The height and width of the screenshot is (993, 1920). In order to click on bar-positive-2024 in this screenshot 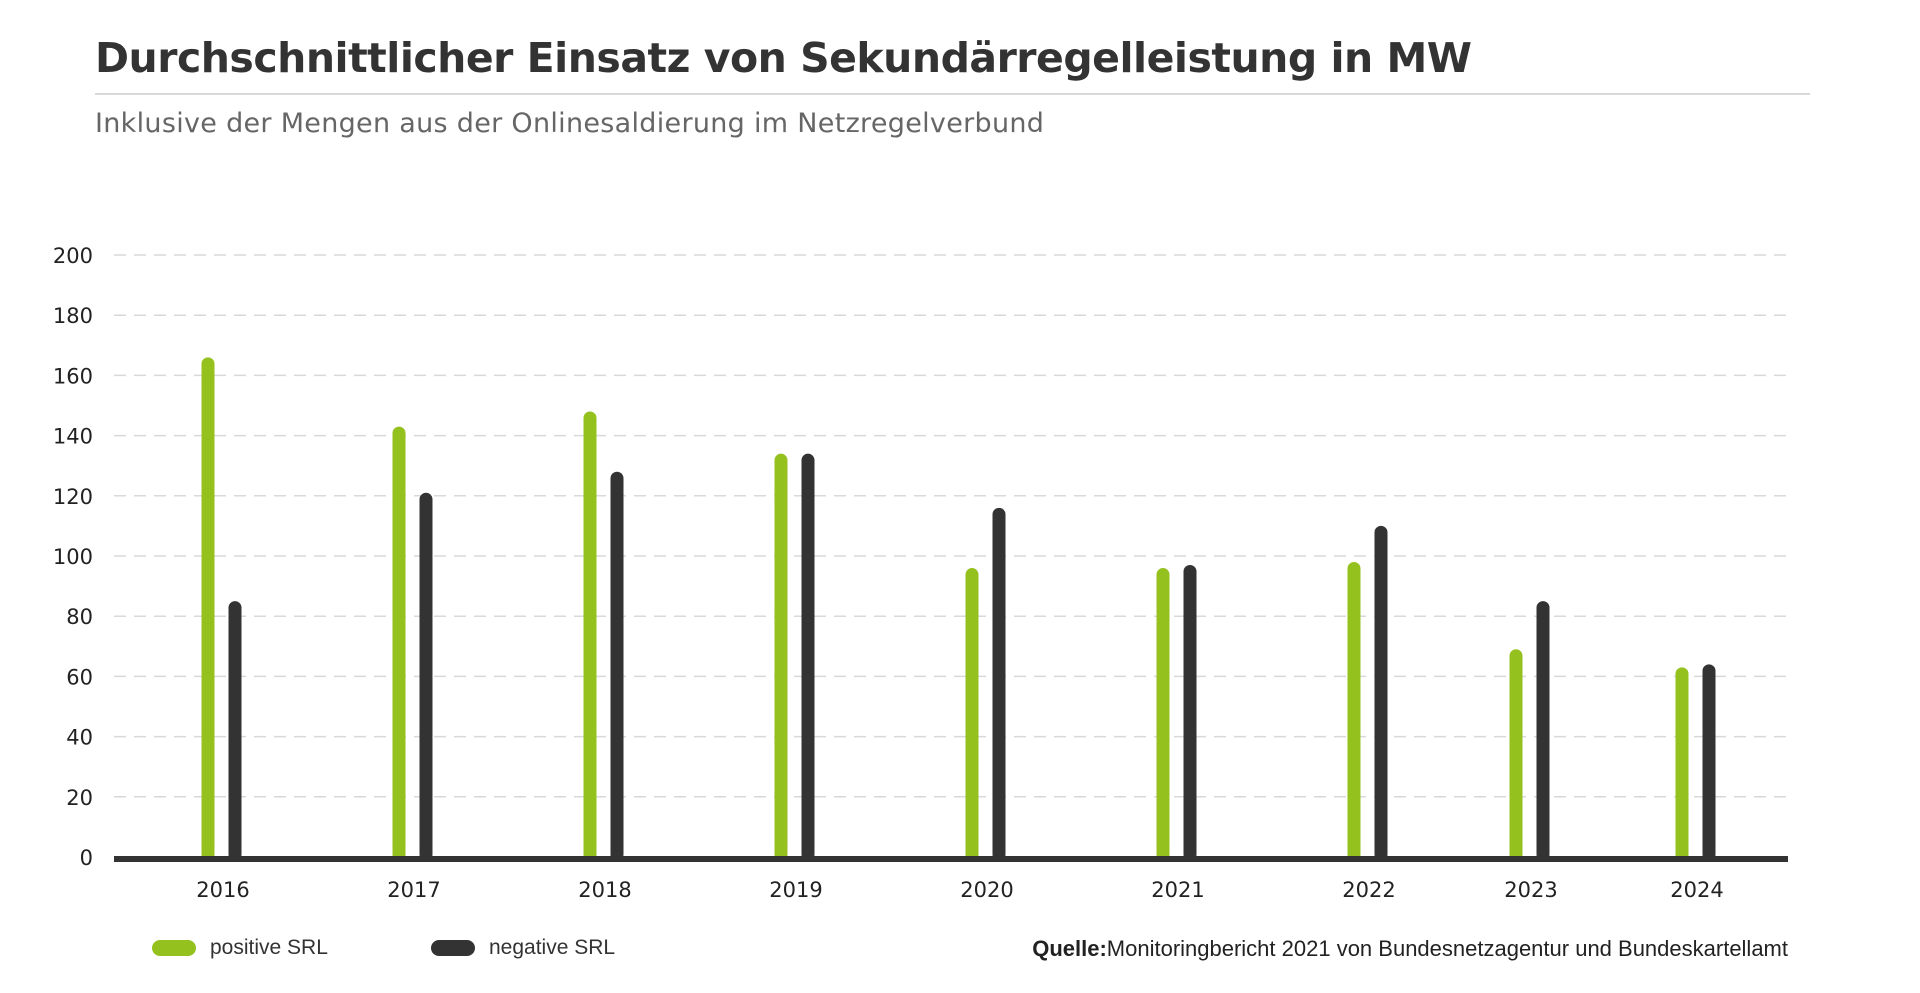, I will do `click(1682, 764)`.